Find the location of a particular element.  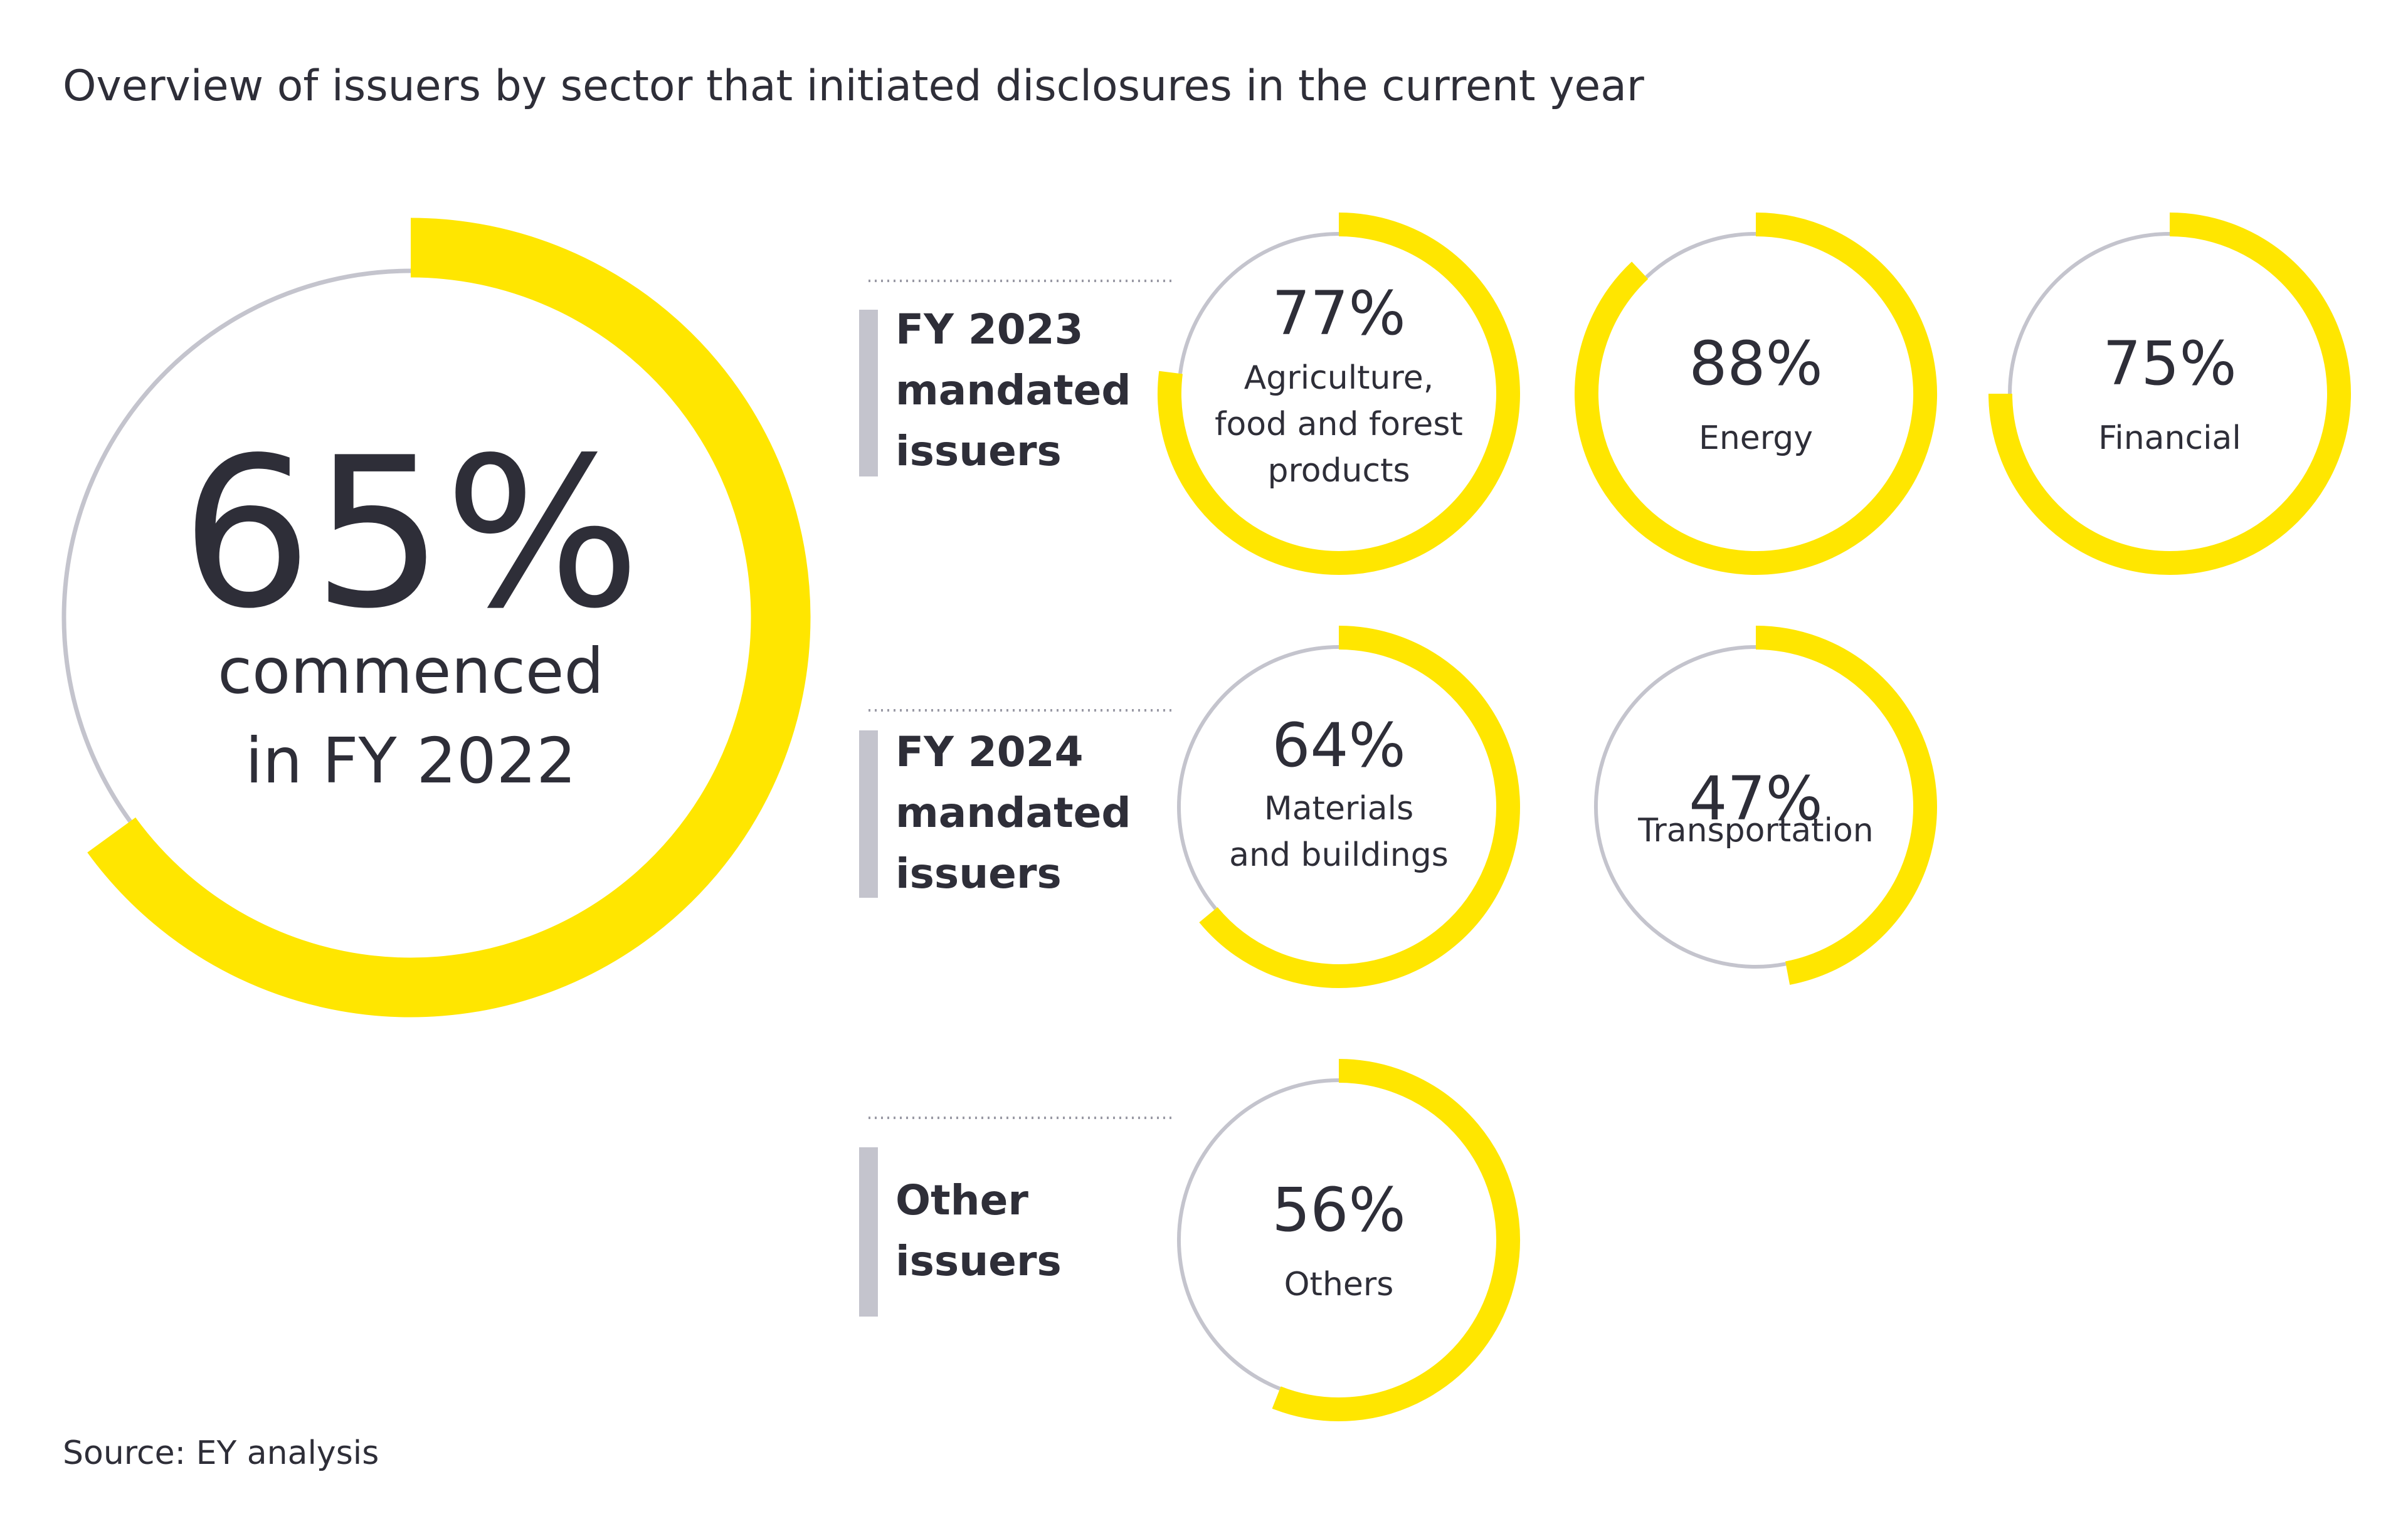

group-label-line: FY 2024 is located at coordinates (989, 752).